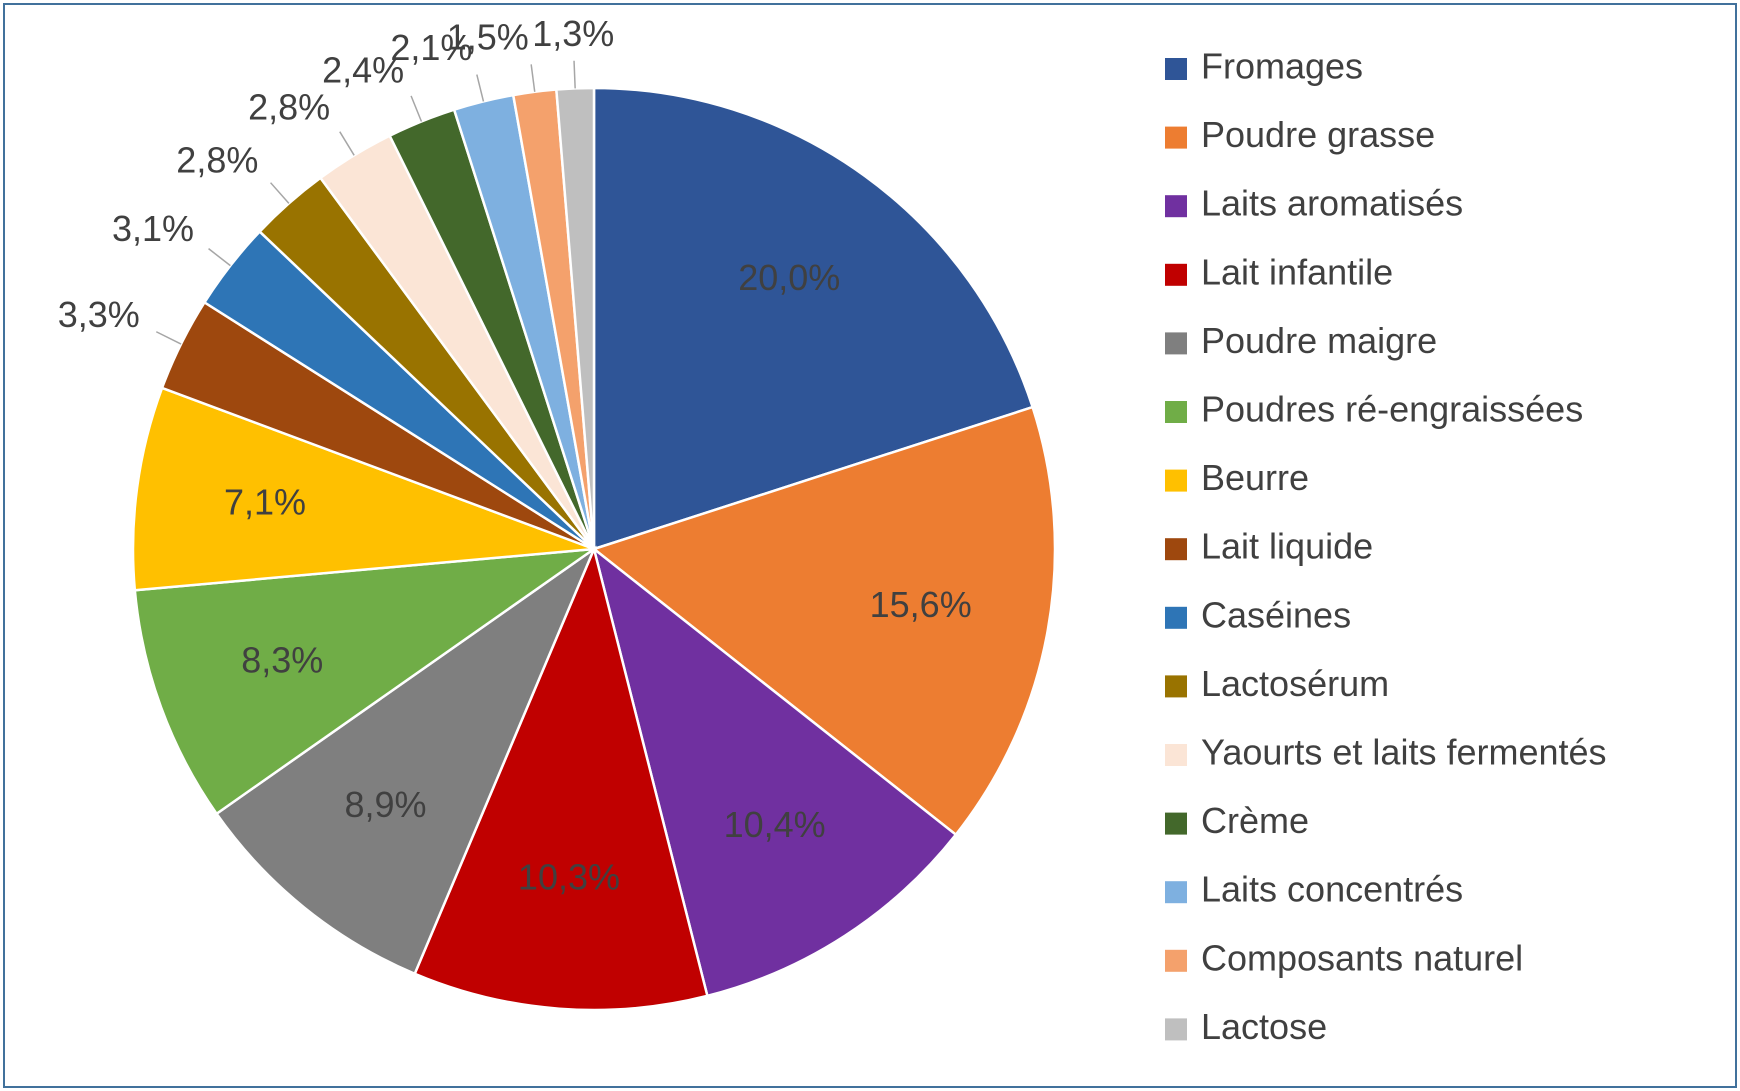 This screenshot has height=1091, width=1740. I want to click on legend-label: Lait infantile, so click(1297, 271).